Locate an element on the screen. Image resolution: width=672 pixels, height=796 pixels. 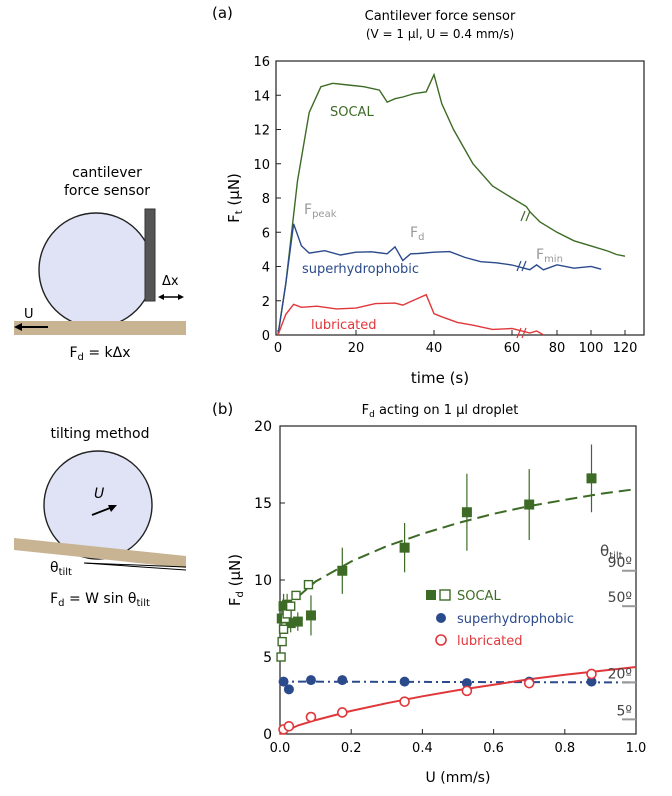
annot-socal: SOCAL is located at coordinates (352, 112).